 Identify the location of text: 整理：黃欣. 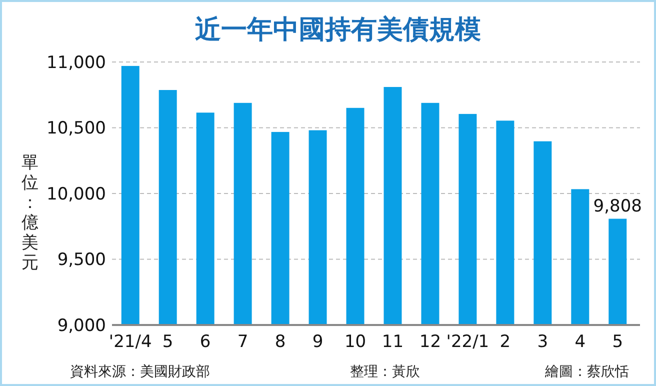
(385, 372).